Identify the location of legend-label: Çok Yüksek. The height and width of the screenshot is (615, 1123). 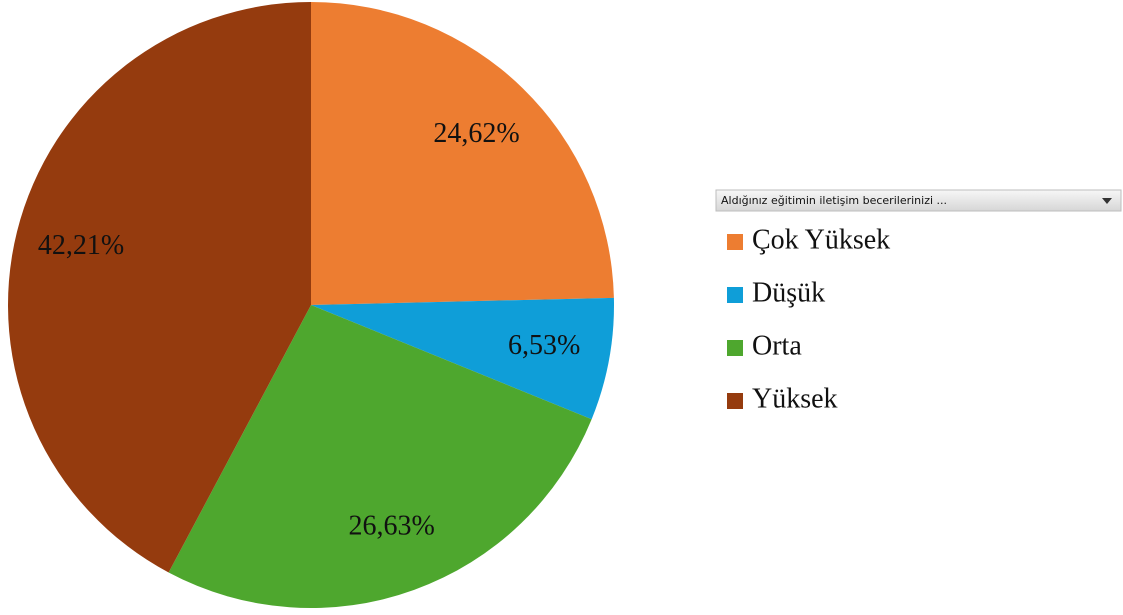
(821, 239).